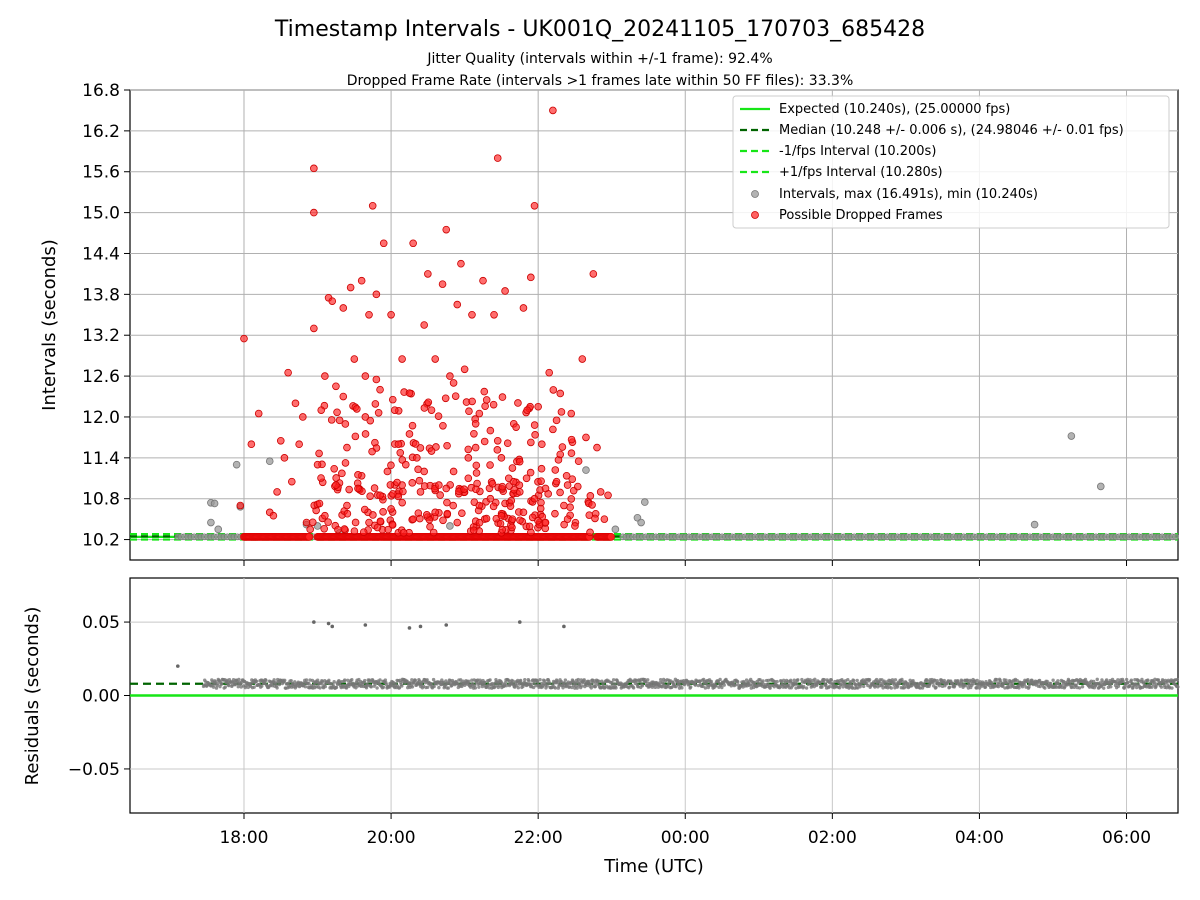 The image size is (1200, 900). Describe the element at coordinates (1126, 838) in the screenshot. I see `residuals-x-tick-label: 06:00` at that location.